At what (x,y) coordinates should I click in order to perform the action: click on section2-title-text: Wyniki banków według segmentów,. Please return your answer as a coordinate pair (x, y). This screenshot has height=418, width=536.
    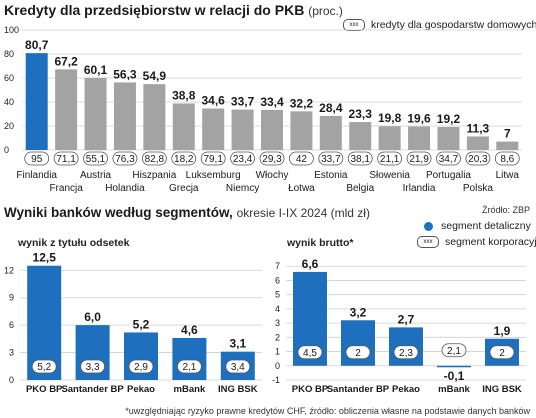
    Looking at the image, I should click on (118, 212).